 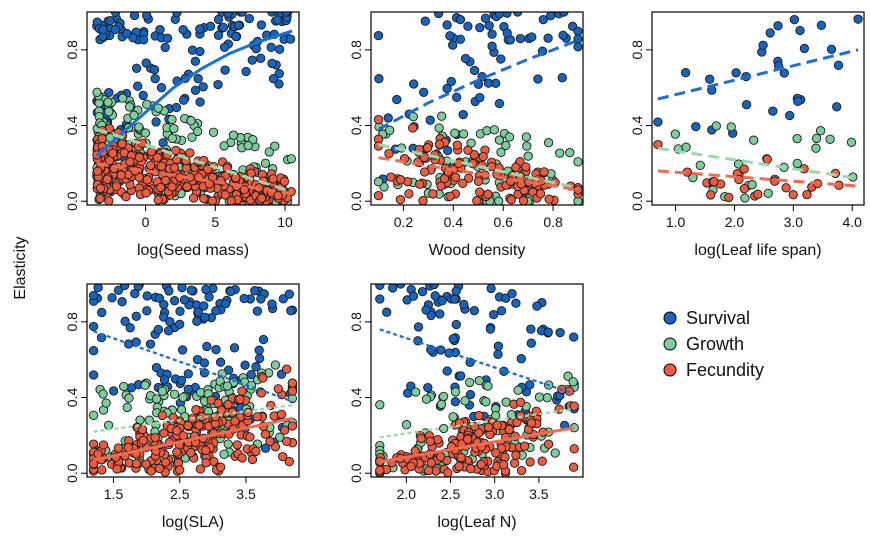 I want to click on x-tick-label: 2.0, so click(x=735, y=222).